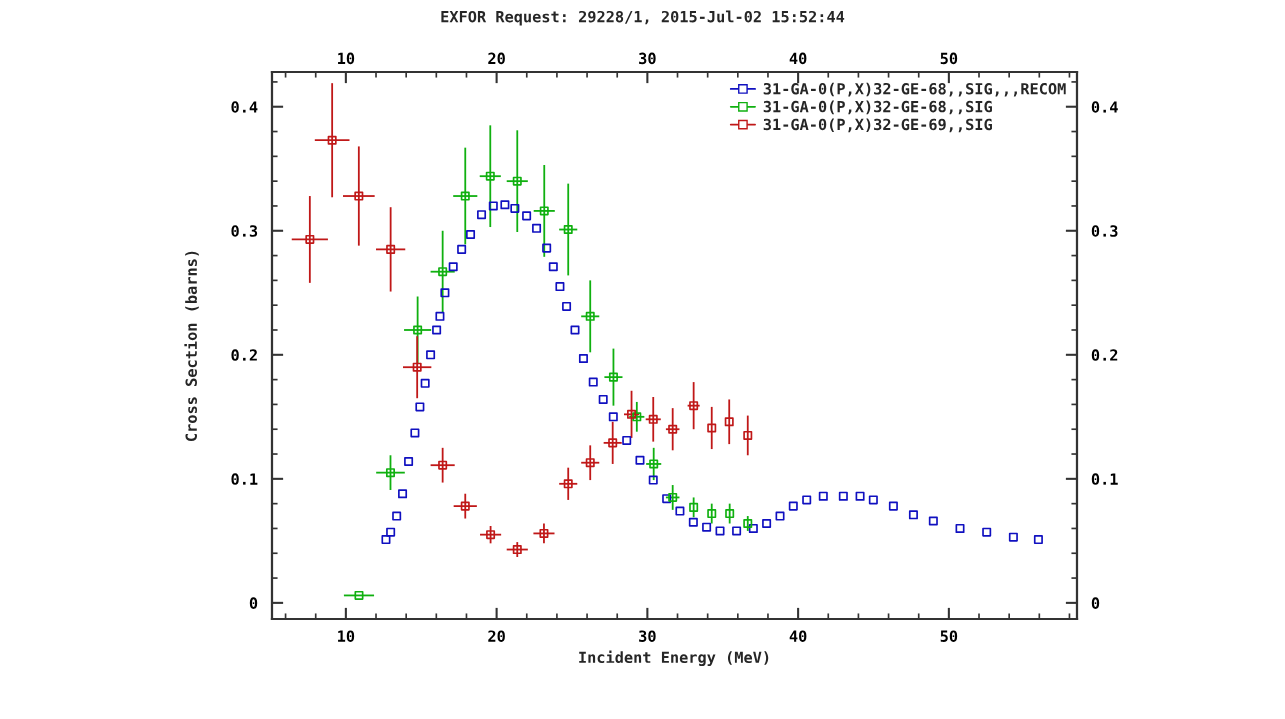  I want to click on y2-tick-label: 0.4, so click(1104, 107).